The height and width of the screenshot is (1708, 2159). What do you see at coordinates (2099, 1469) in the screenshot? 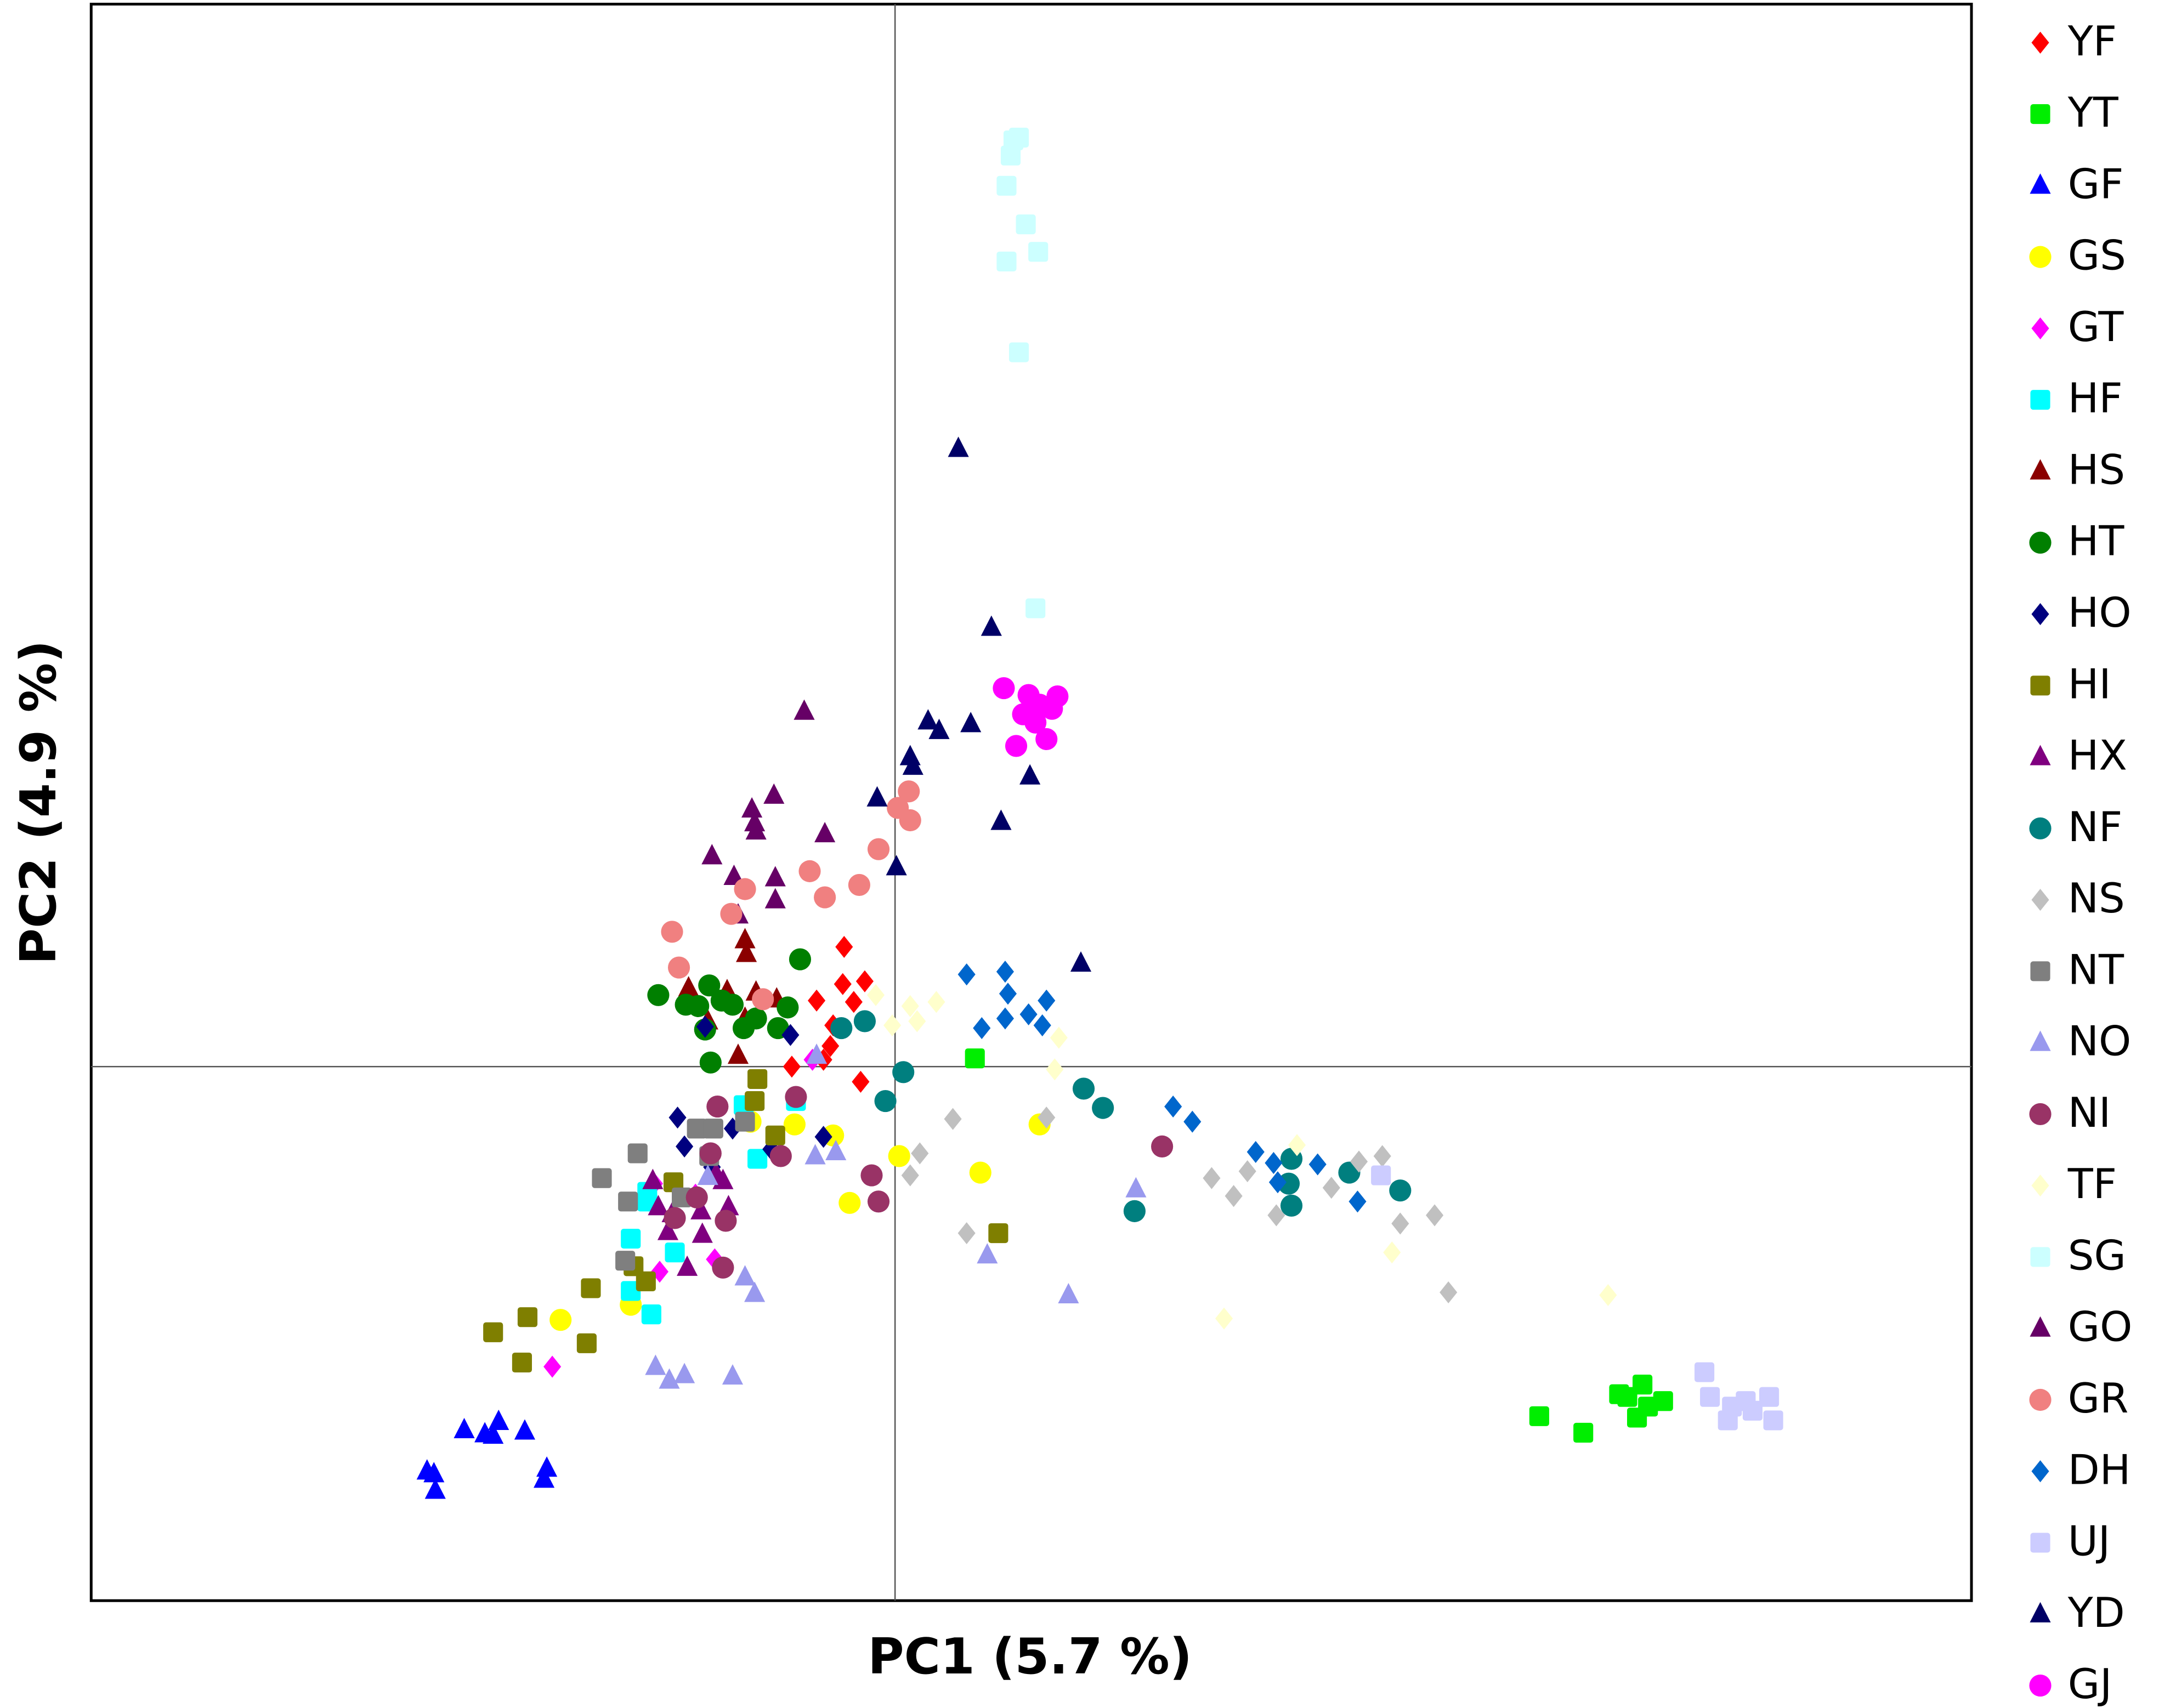
I see `legend-label: DH` at bounding box center [2099, 1469].